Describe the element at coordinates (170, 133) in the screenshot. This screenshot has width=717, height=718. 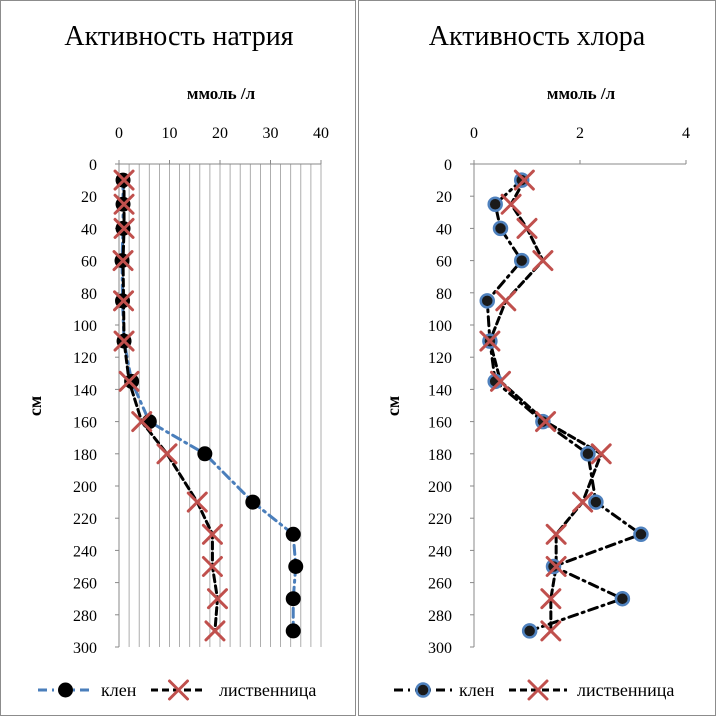
I see `x-tick-label: 10` at that location.